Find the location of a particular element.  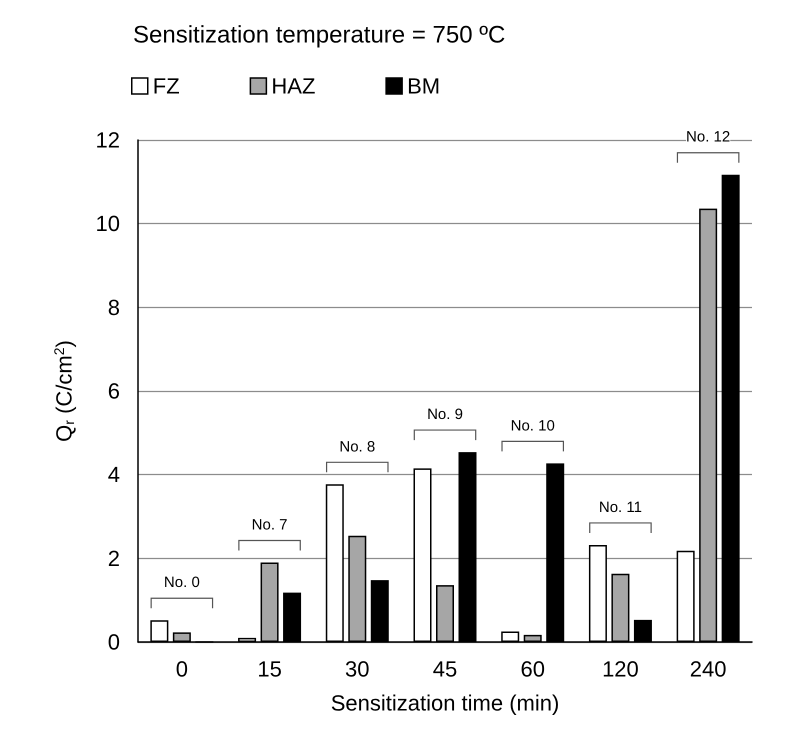

x-tick-label: 240 is located at coordinates (708, 669).